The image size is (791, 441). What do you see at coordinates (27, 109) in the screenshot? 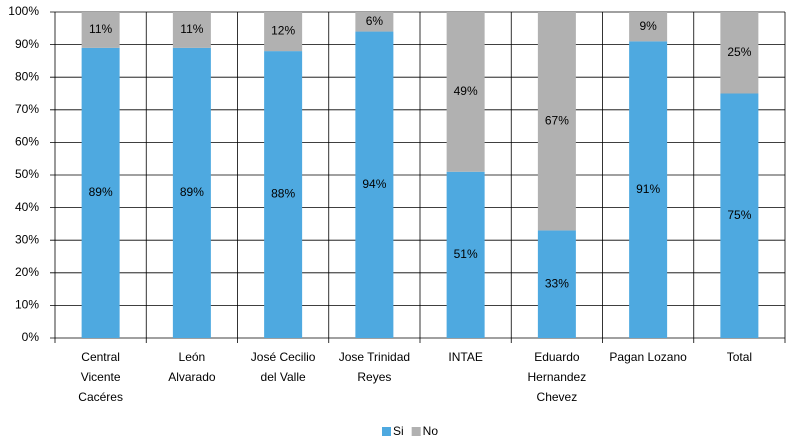
I see `y-tick-label: 70%` at bounding box center [27, 109].